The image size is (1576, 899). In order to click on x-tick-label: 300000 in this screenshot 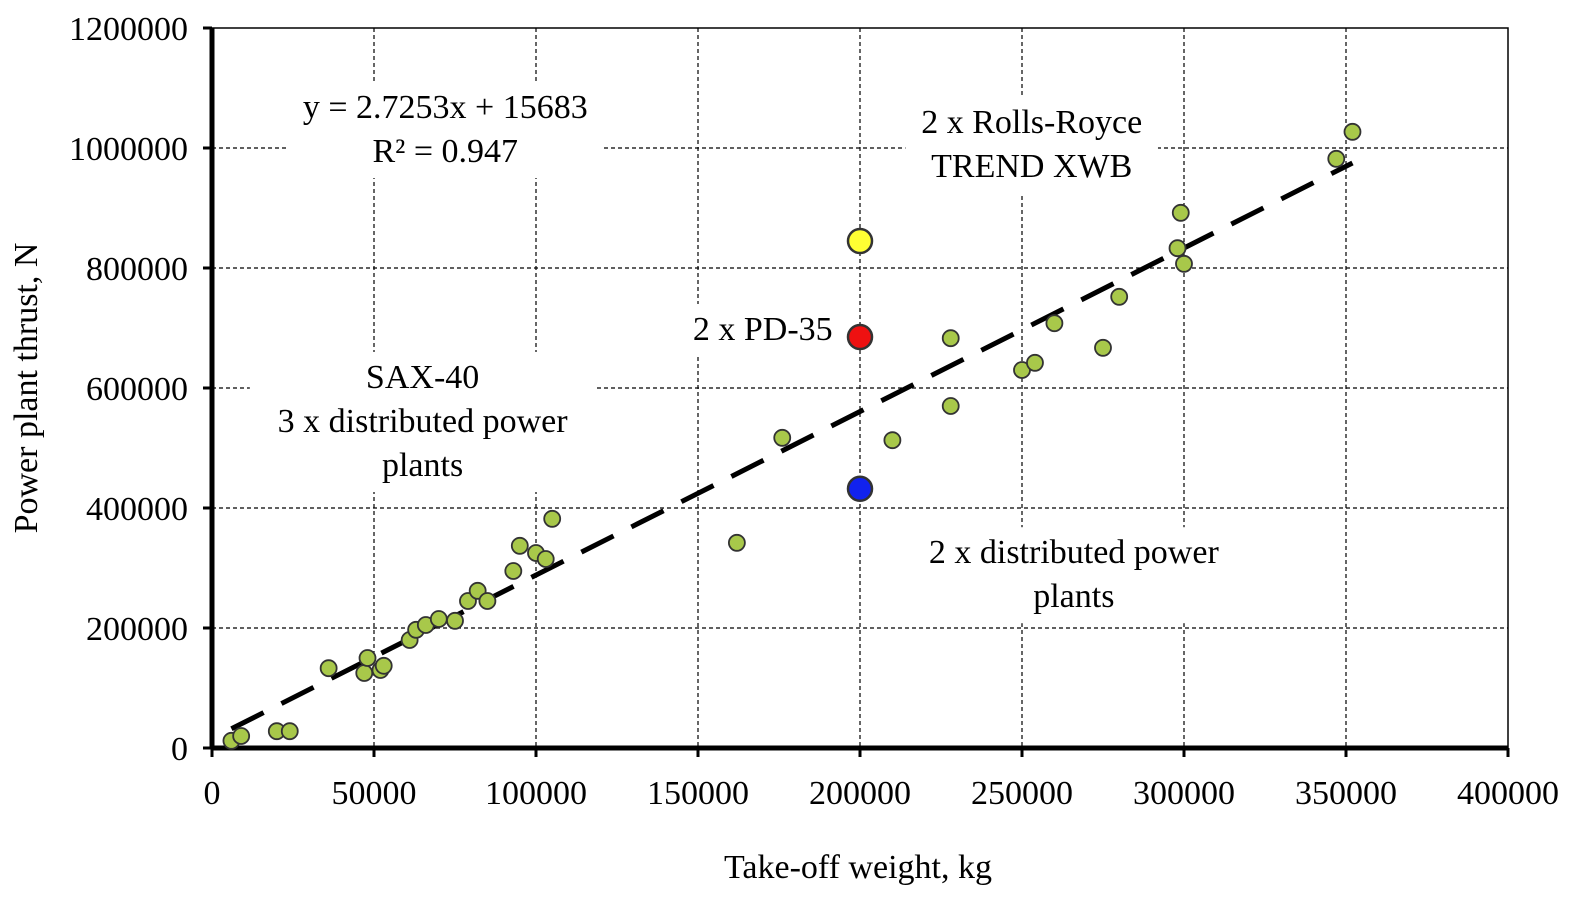, I will do `click(1184, 793)`.